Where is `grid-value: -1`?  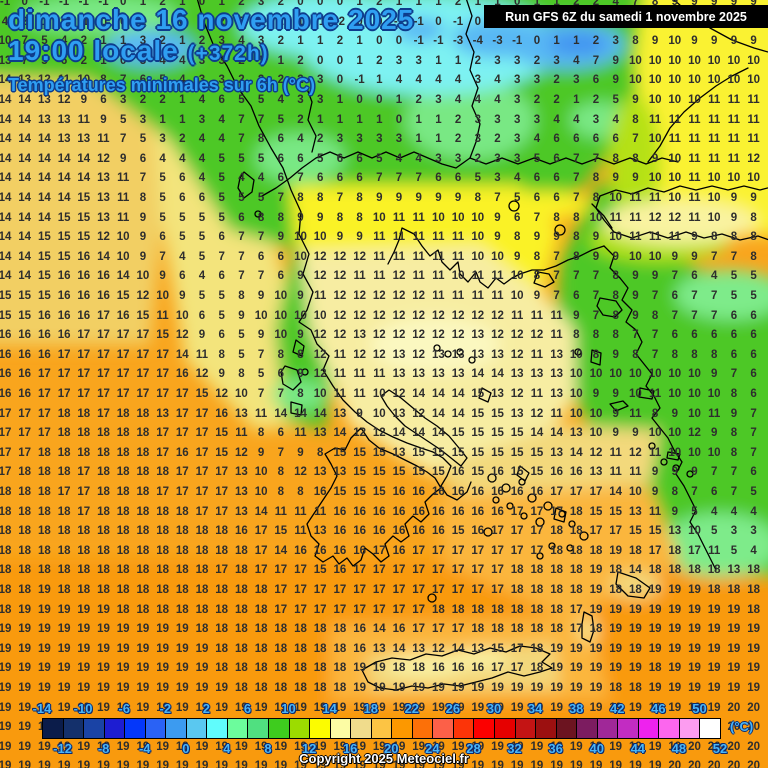 grid-value: -1 is located at coordinates (399, 21).